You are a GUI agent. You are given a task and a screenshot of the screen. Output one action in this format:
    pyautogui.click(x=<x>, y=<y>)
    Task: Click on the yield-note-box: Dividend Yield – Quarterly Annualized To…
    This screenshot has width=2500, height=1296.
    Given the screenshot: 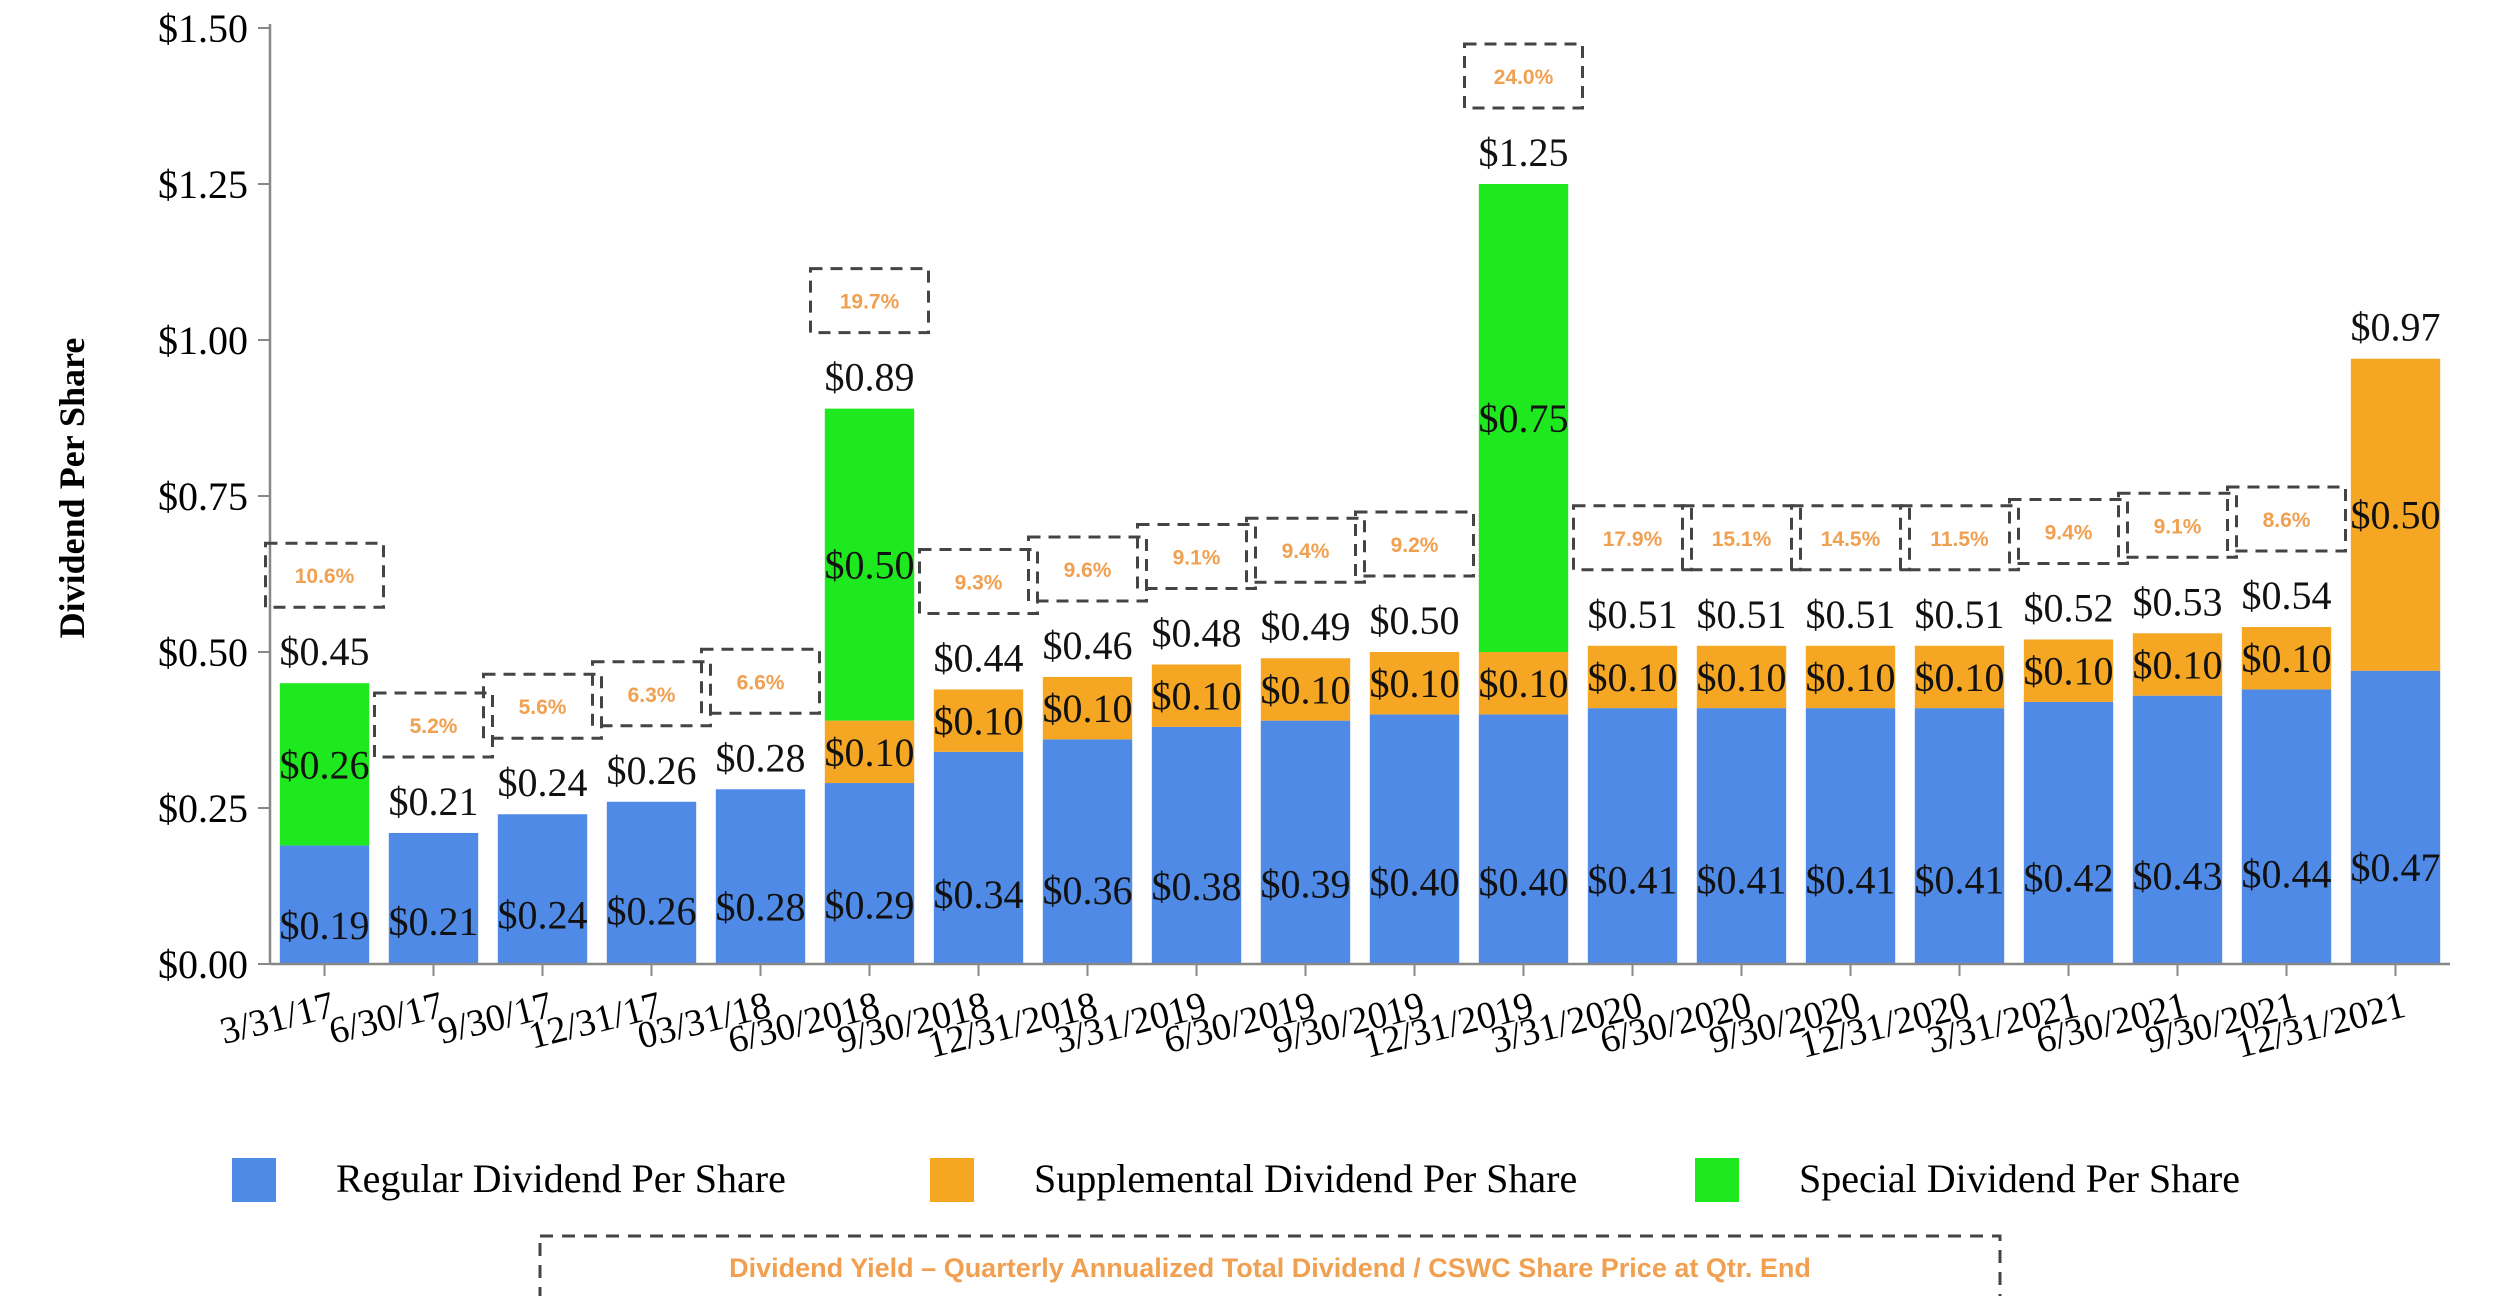 What is the action you would take?
    pyautogui.click(x=1270, y=1265)
    